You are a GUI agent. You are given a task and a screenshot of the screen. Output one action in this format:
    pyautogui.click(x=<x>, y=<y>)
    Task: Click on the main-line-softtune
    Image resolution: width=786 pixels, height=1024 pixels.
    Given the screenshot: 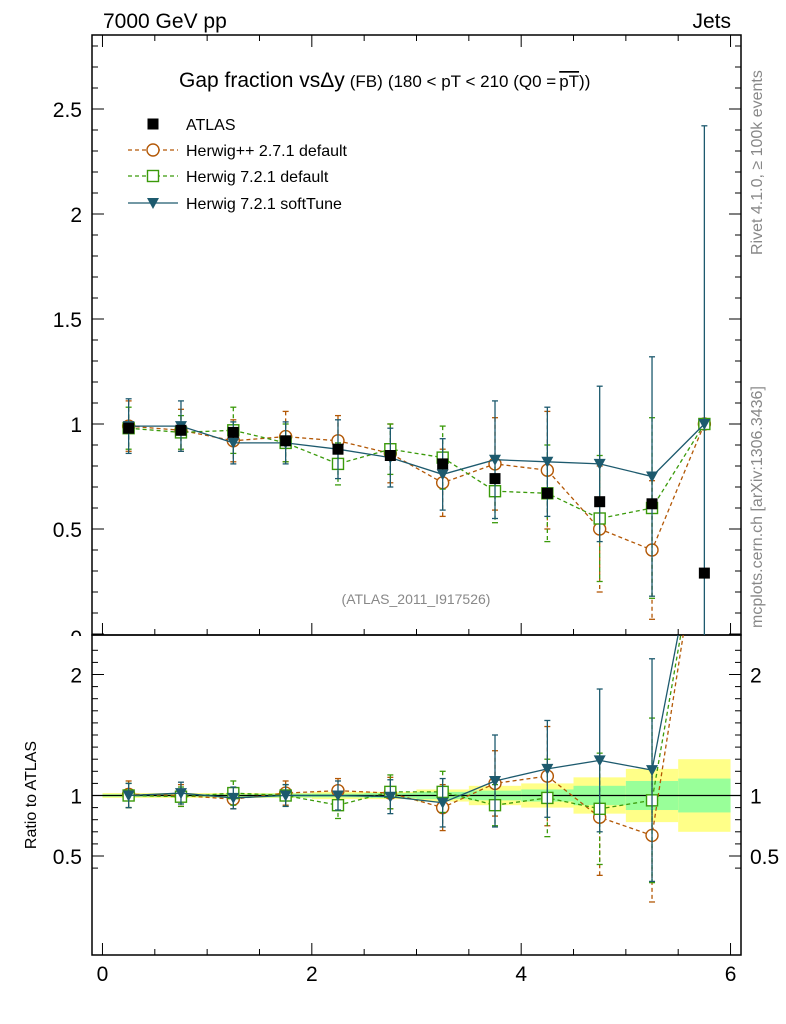 What is the action you would take?
    pyautogui.click(x=416, y=450)
    